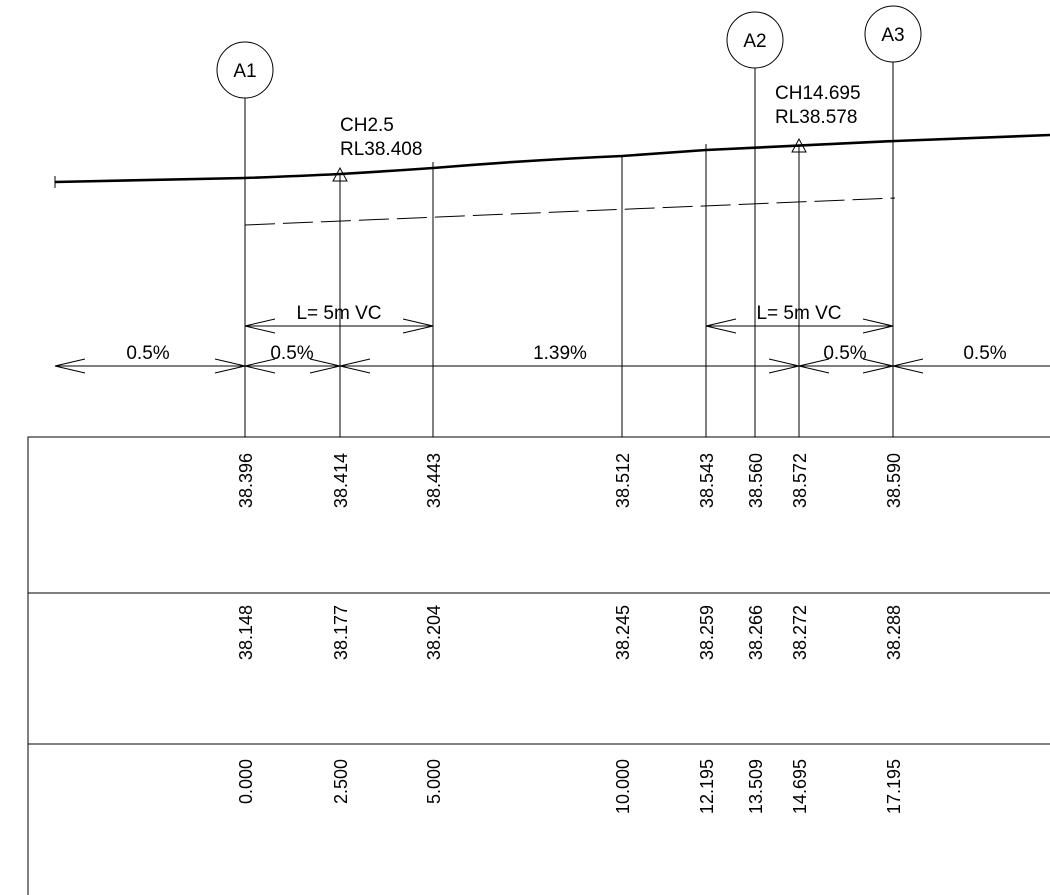 Image resolution: width=1050 pixels, height=895 pixels. Describe the element at coordinates (800, 480) in the screenshot. I see `design-level-value: 38.572` at that location.